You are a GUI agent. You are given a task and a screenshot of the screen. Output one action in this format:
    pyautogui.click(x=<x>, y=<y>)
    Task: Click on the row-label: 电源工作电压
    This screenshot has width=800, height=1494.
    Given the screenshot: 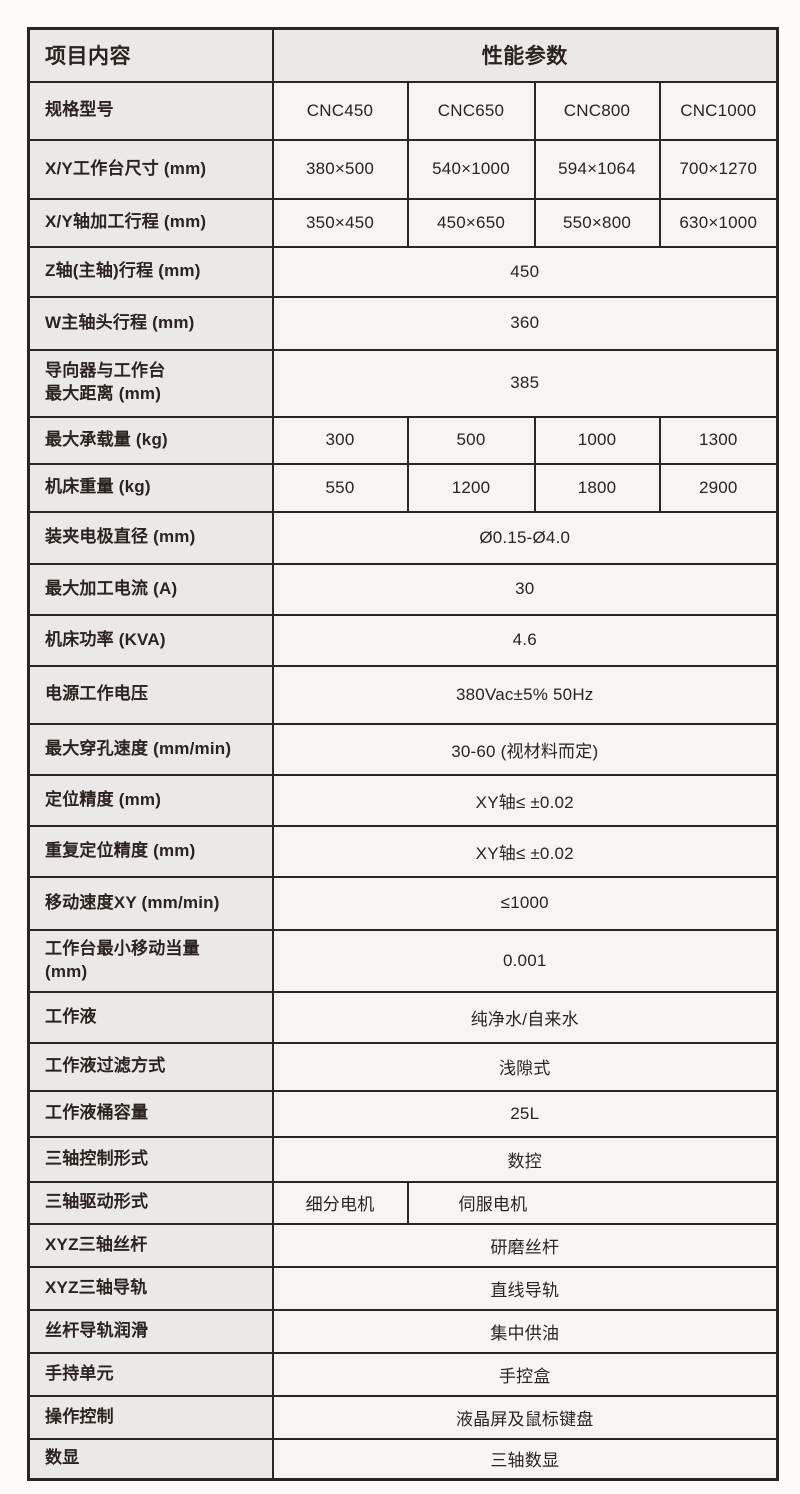 What is the action you would take?
    pyautogui.click(x=150, y=694)
    